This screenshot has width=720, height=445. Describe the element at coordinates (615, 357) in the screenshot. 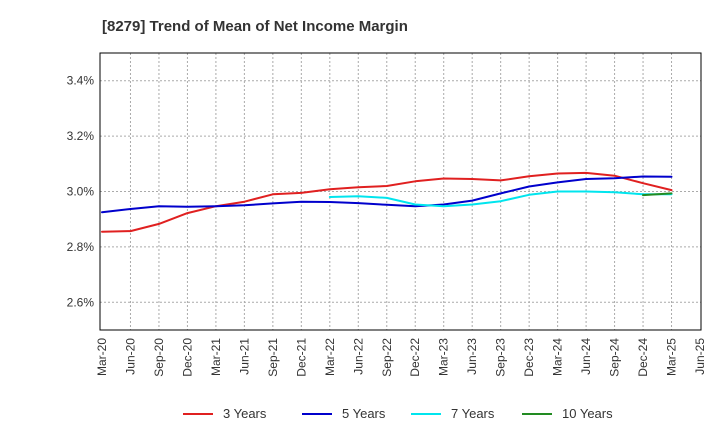

I see `x-tick-label: Sep-24` at that location.